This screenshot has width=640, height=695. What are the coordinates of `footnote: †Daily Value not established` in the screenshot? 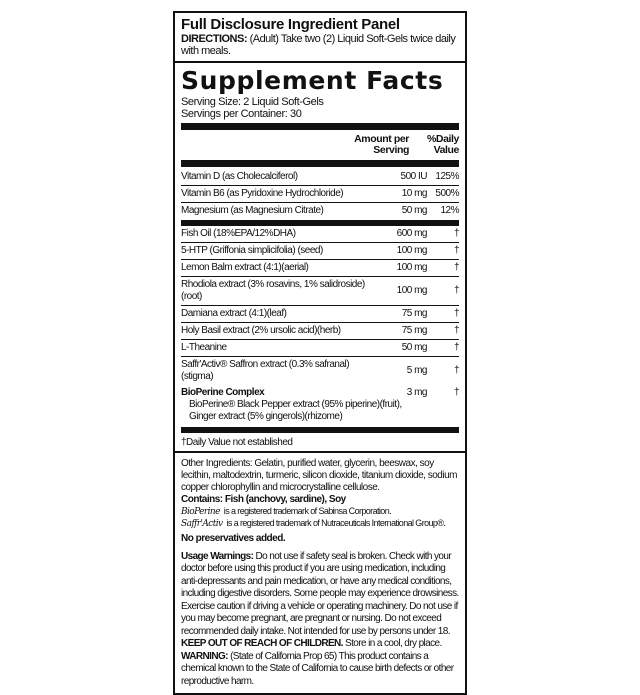 It's located at (237, 442).